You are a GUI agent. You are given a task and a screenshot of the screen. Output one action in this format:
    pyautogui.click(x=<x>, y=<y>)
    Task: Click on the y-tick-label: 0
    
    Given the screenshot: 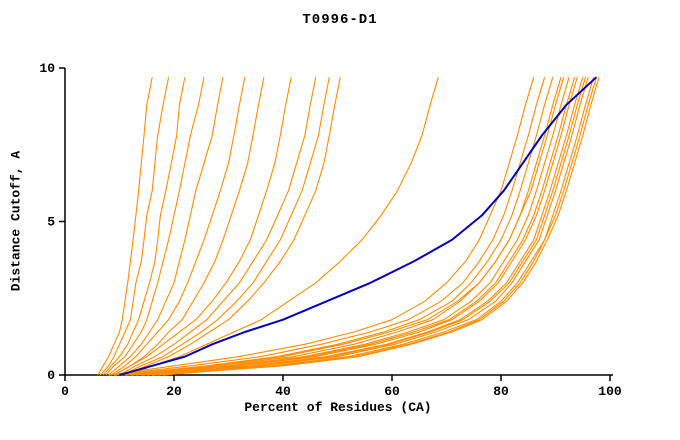 What is the action you would take?
    pyautogui.click(x=51, y=375)
    